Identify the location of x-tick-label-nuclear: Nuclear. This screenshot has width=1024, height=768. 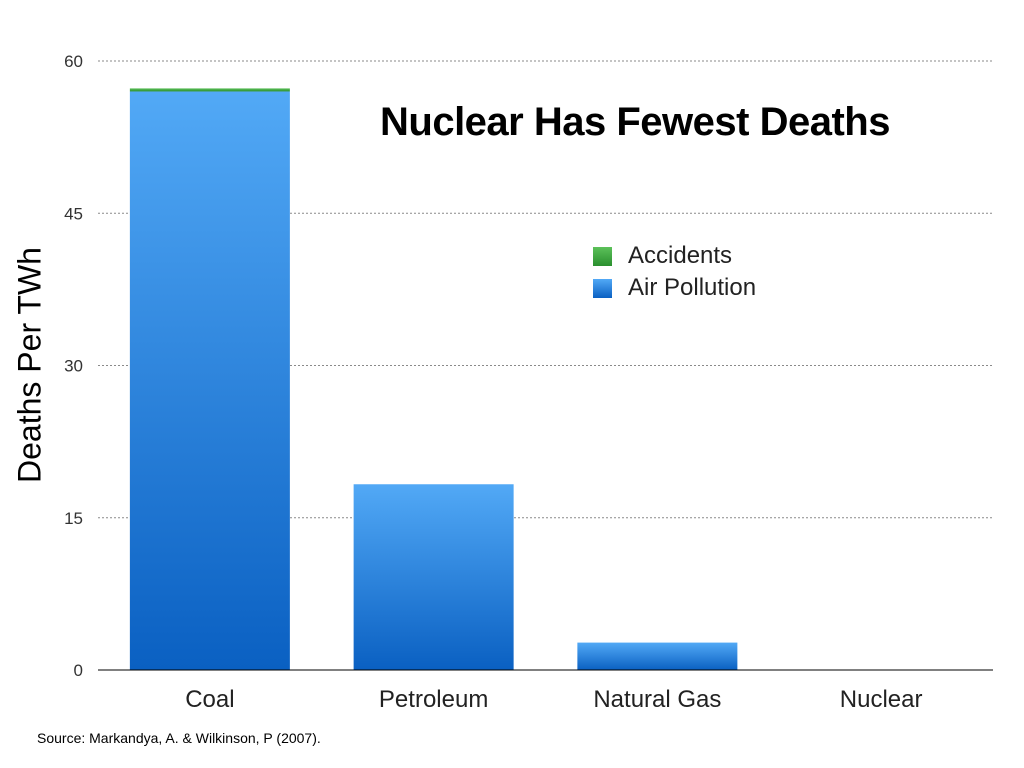
(881, 699).